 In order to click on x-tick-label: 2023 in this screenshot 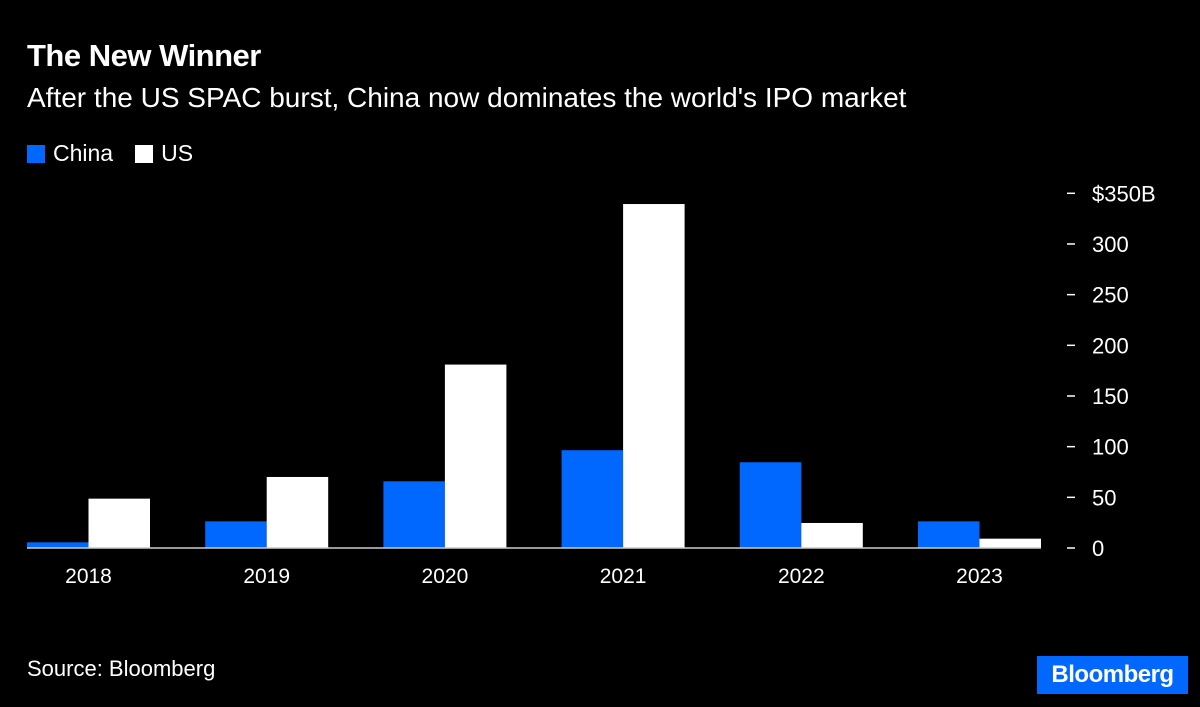, I will do `click(979, 576)`.